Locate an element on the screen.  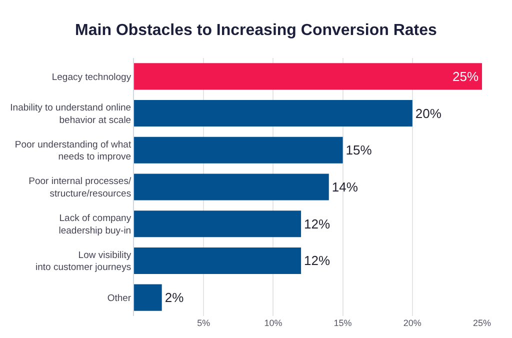
data-label: 15% is located at coordinates (359, 150).